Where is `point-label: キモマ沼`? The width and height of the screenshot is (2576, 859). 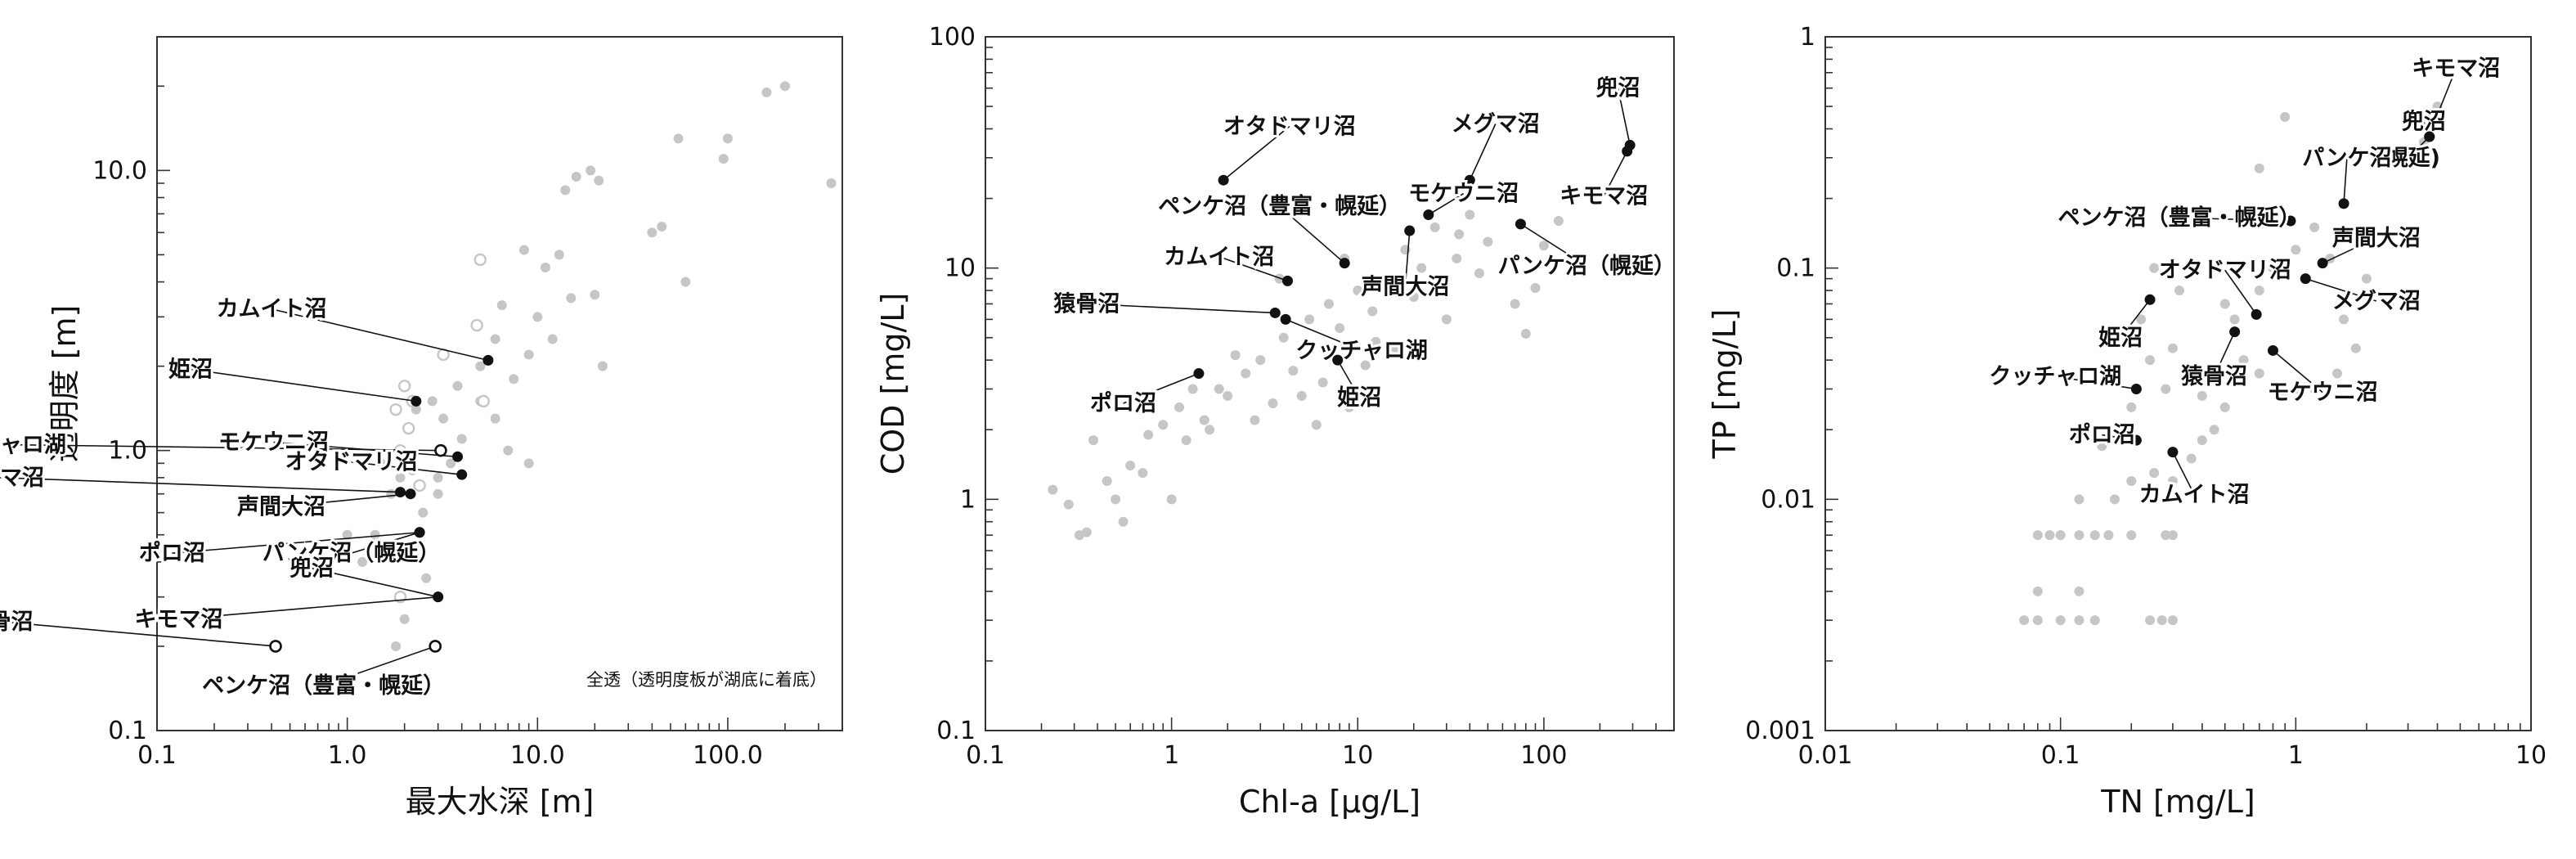
point-label: キモマ沼 is located at coordinates (2456, 69).